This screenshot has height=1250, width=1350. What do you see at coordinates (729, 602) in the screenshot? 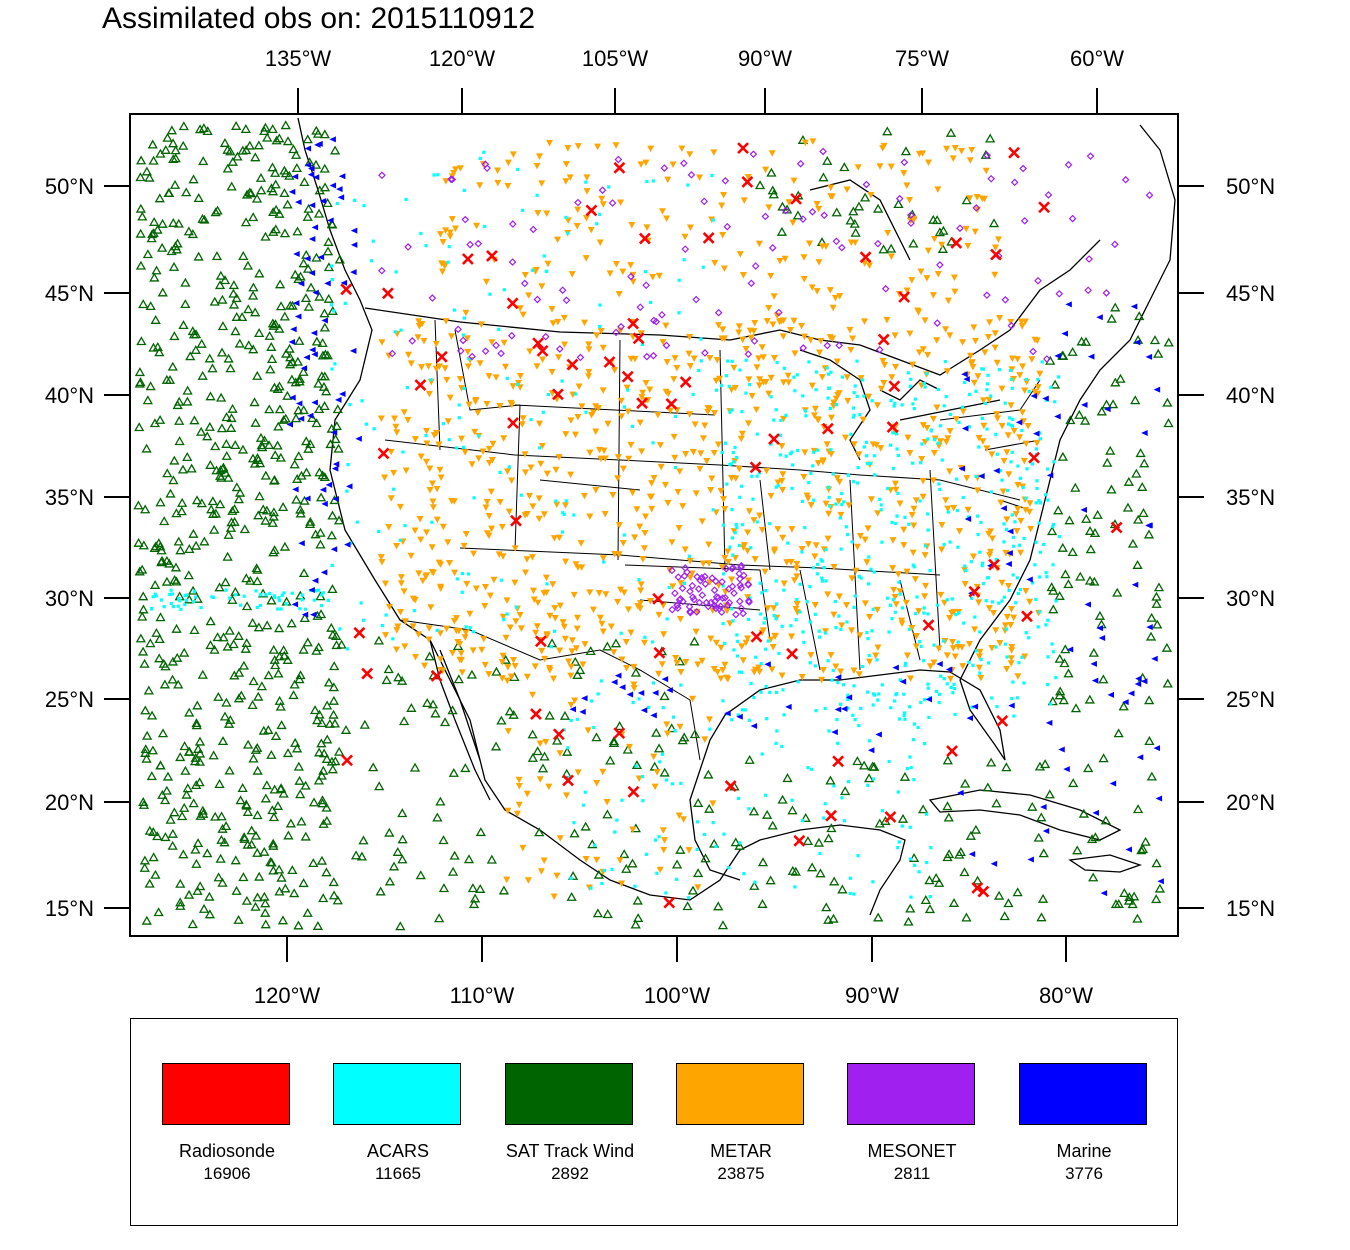
I see `mesonet-marker` at bounding box center [729, 602].